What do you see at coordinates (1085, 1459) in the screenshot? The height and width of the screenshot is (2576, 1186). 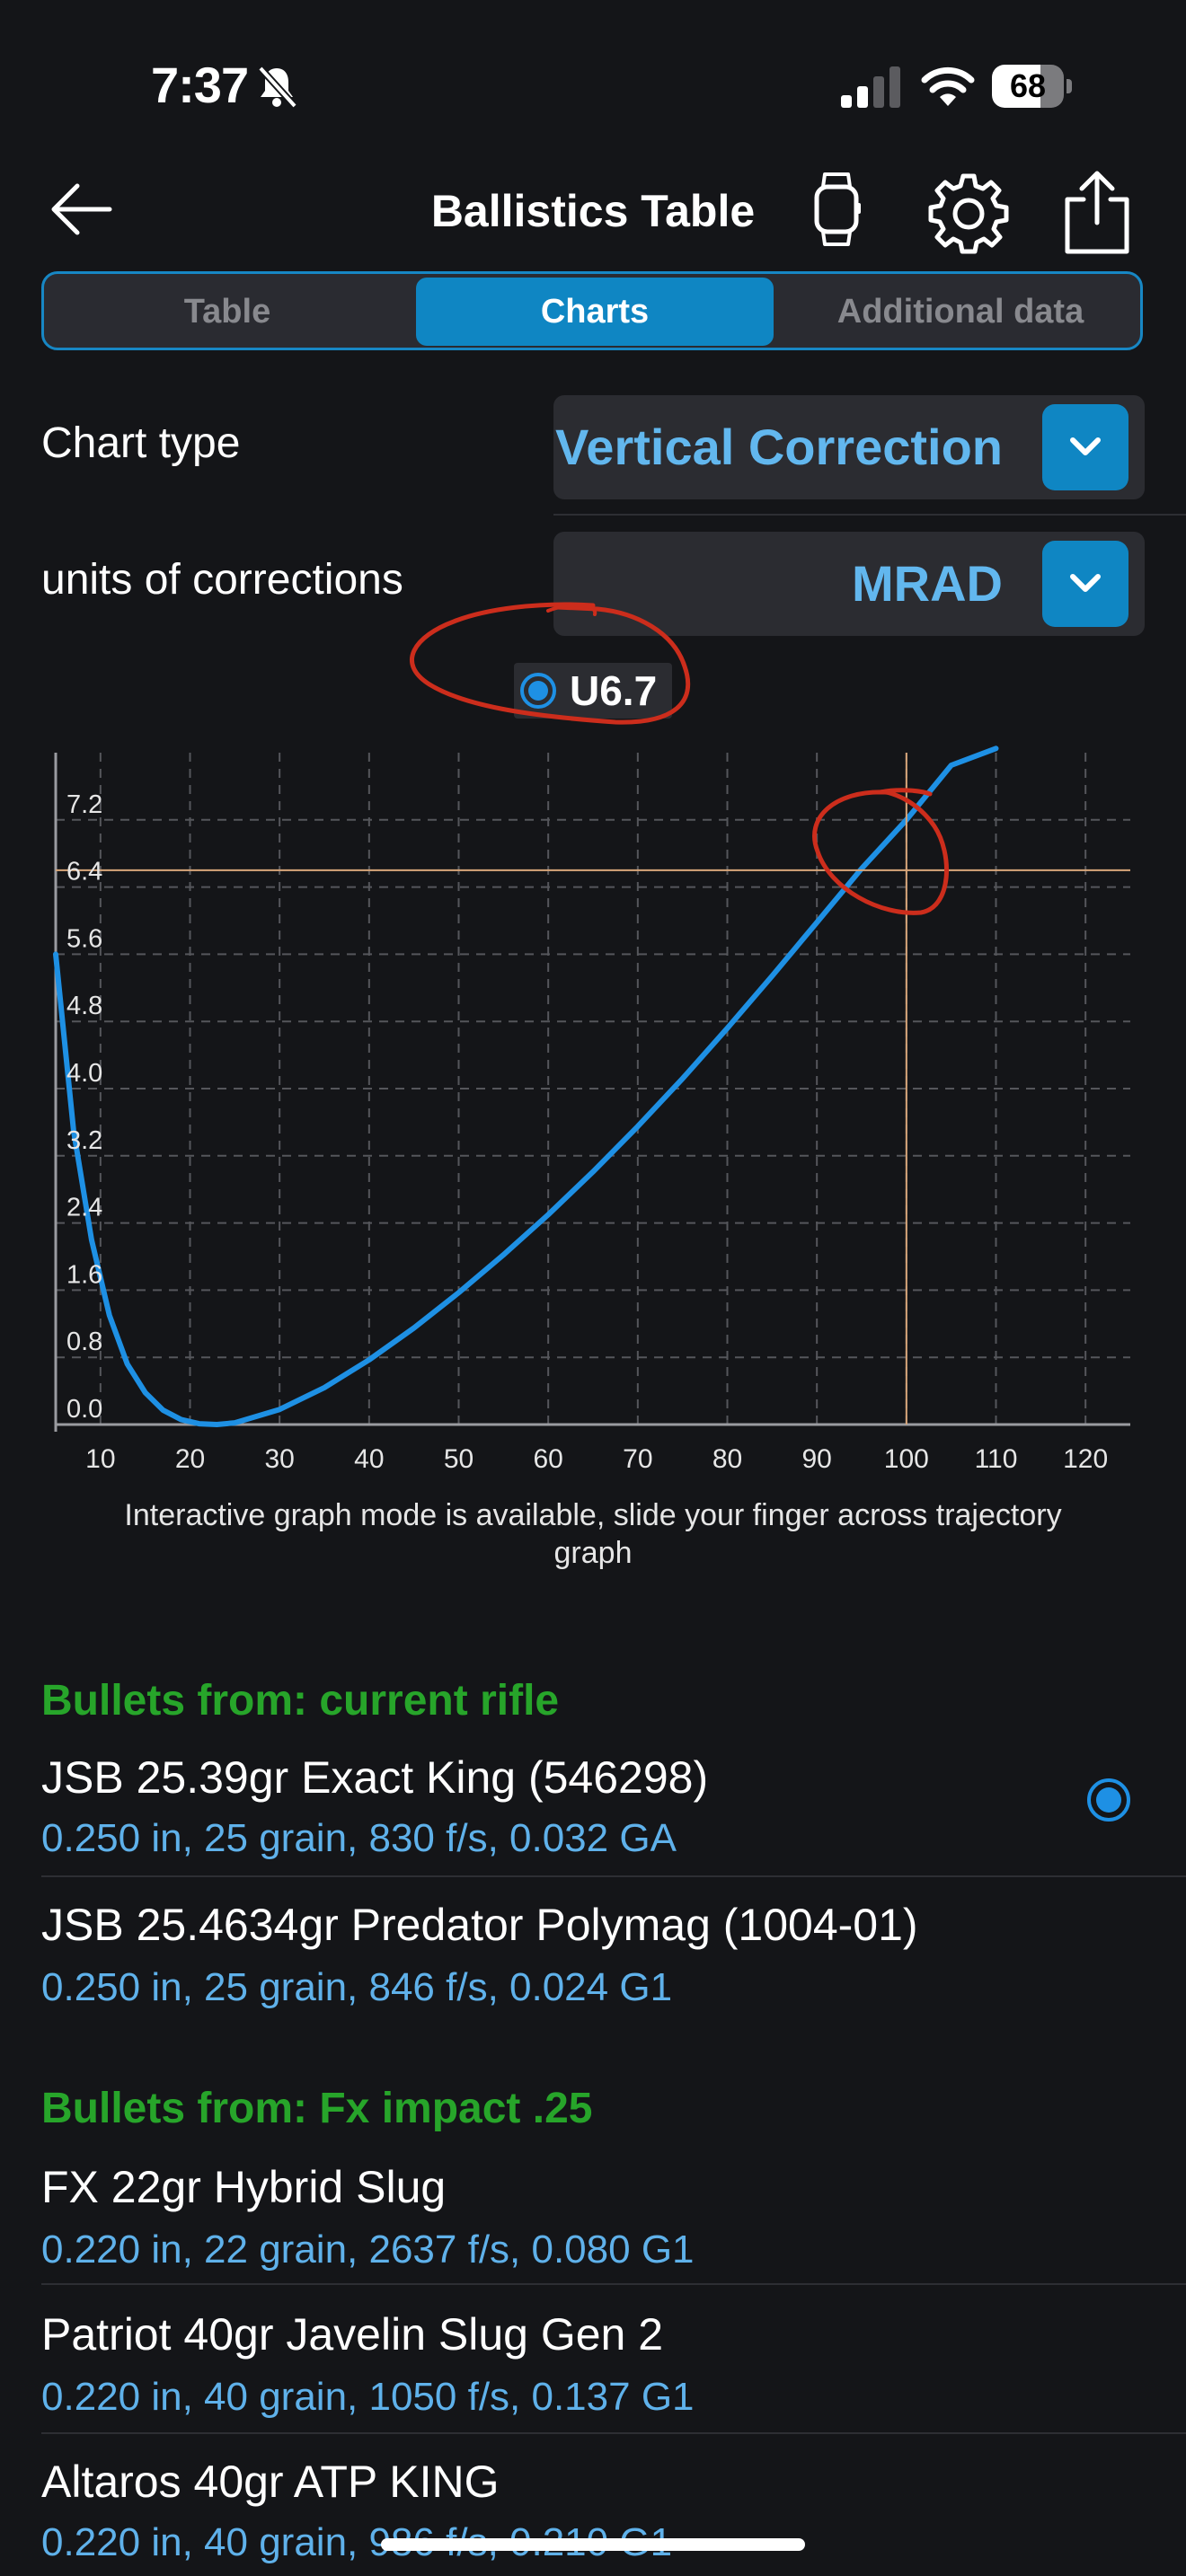 I see `x-tick-label: 120` at bounding box center [1085, 1459].